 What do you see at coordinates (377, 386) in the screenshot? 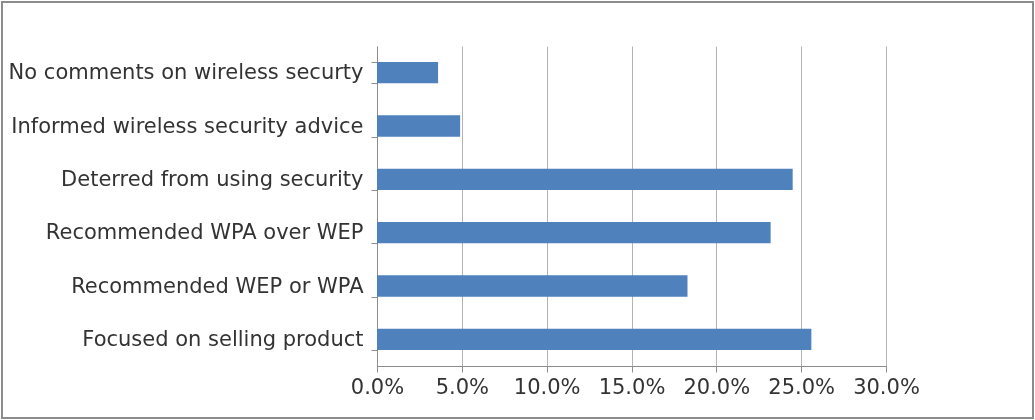
I see `x-tick-label: 0.0%` at bounding box center [377, 386].